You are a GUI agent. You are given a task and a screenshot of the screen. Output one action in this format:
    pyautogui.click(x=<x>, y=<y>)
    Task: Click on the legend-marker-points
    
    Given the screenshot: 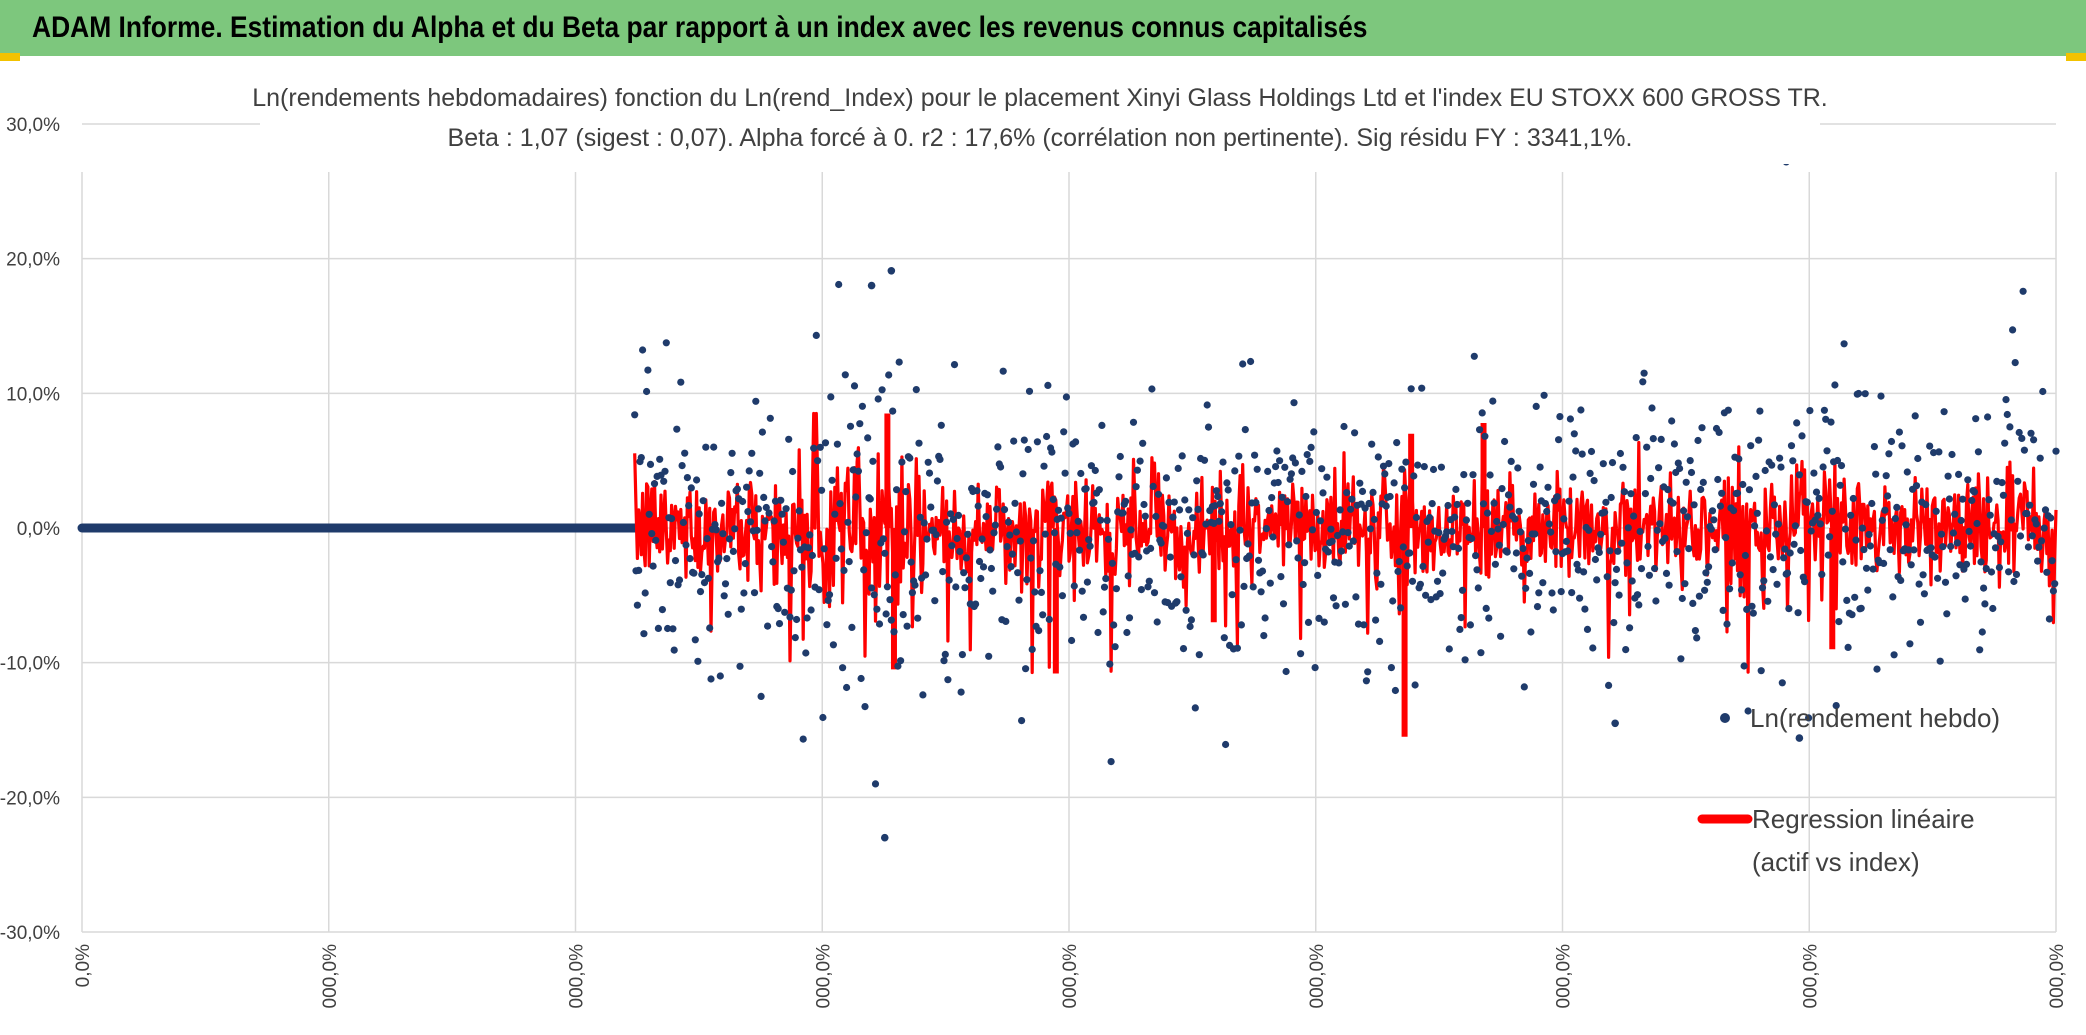 What is the action you would take?
    pyautogui.click(x=1725, y=718)
    